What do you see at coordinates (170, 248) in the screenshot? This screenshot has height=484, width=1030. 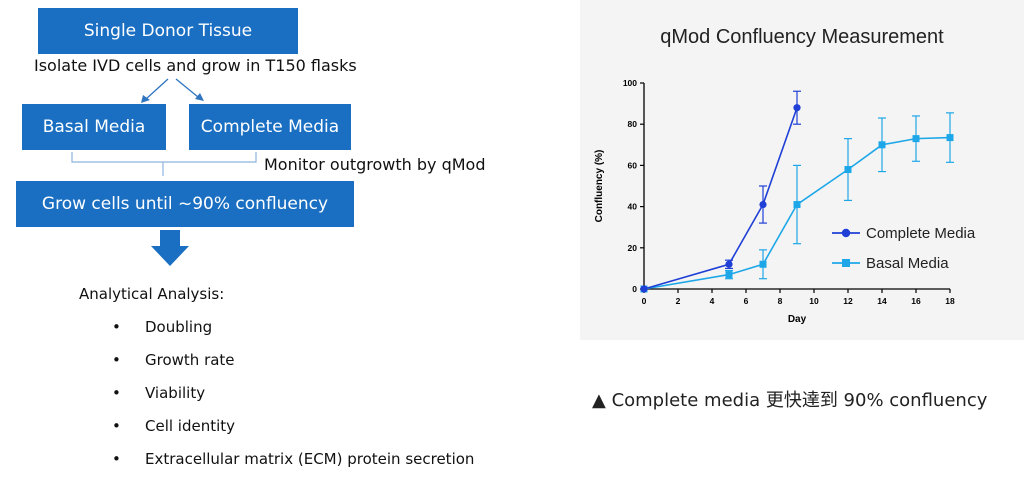 I see `down-arrow` at bounding box center [170, 248].